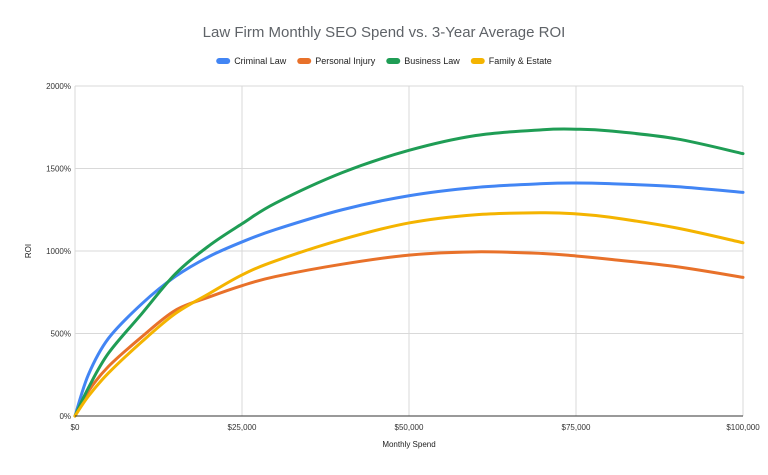 This screenshot has width=768, height=475. I want to click on x-axis-ticks: $0 $25,000 $50,000 $75,000 $100,000, so click(416, 427).